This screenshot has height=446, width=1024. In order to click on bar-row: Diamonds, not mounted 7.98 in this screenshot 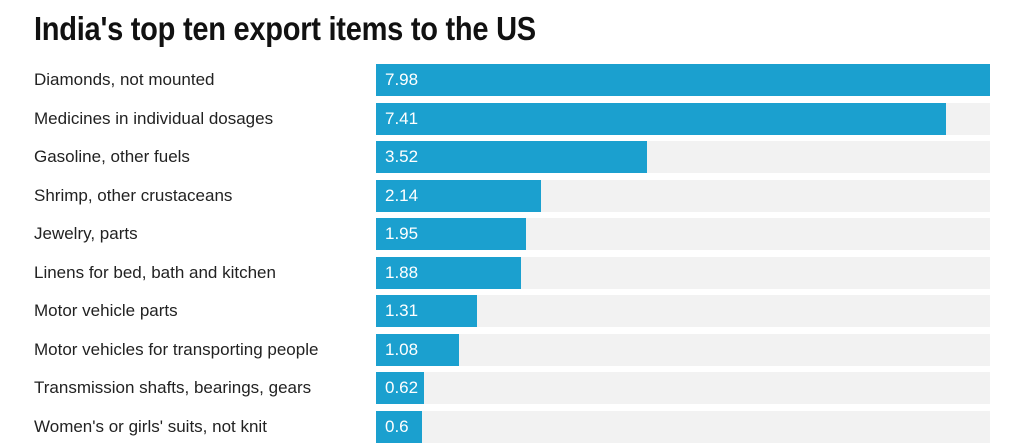, I will do `click(512, 80)`.